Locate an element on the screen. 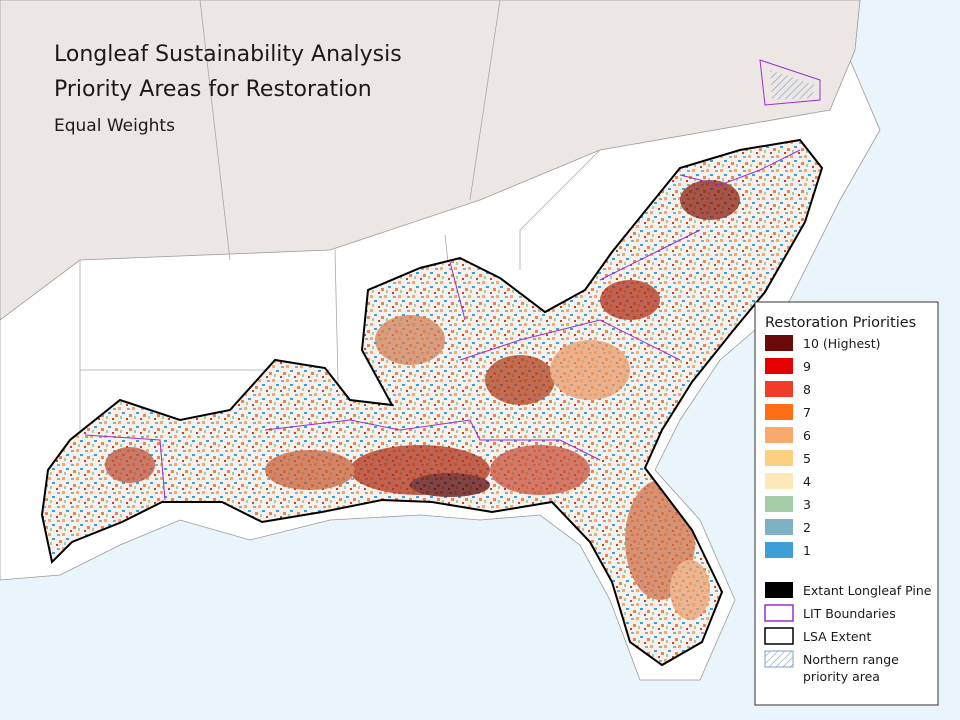 This screenshot has width=960, height=720. legend-label: Extant Longleaf Pine is located at coordinates (867, 590).